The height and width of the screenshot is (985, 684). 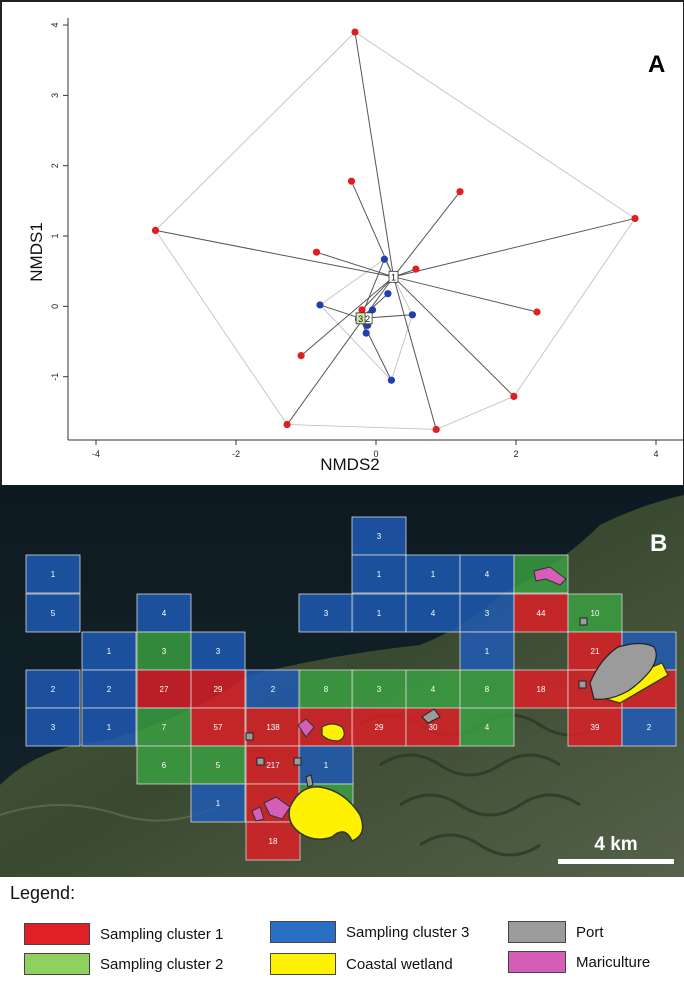 What do you see at coordinates (595, 613) in the screenshot?
I see `grid-cell-count: 10` at bounding box center [595, 613].